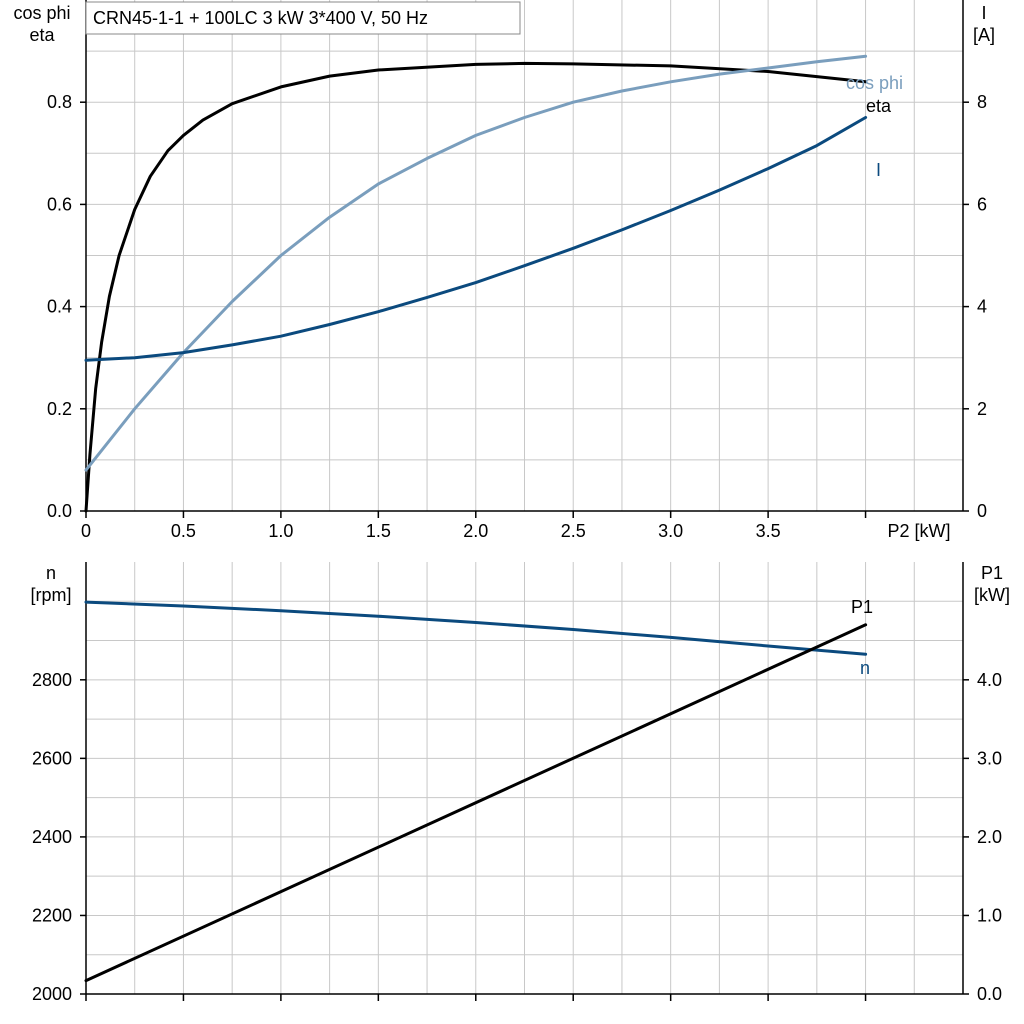  Describe the element at coordinates (982, 102) in the screenshot. I see `right-tick-label: 8` at that location.